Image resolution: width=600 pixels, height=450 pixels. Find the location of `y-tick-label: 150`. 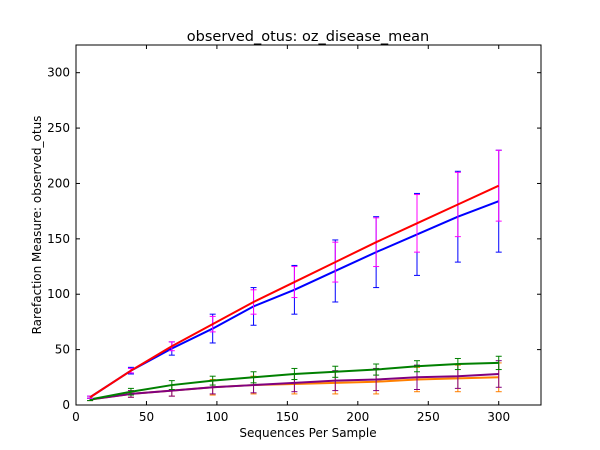

y-tick-label: 150 is located at coordinates (58, 239).